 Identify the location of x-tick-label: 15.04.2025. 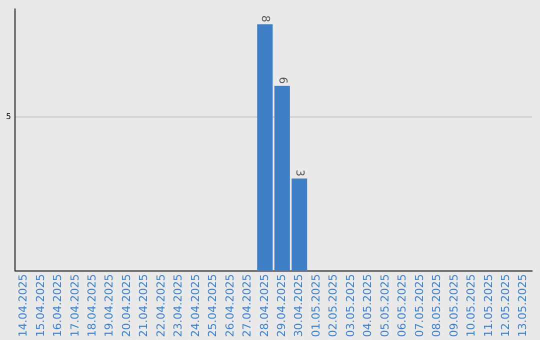
(40, 306).